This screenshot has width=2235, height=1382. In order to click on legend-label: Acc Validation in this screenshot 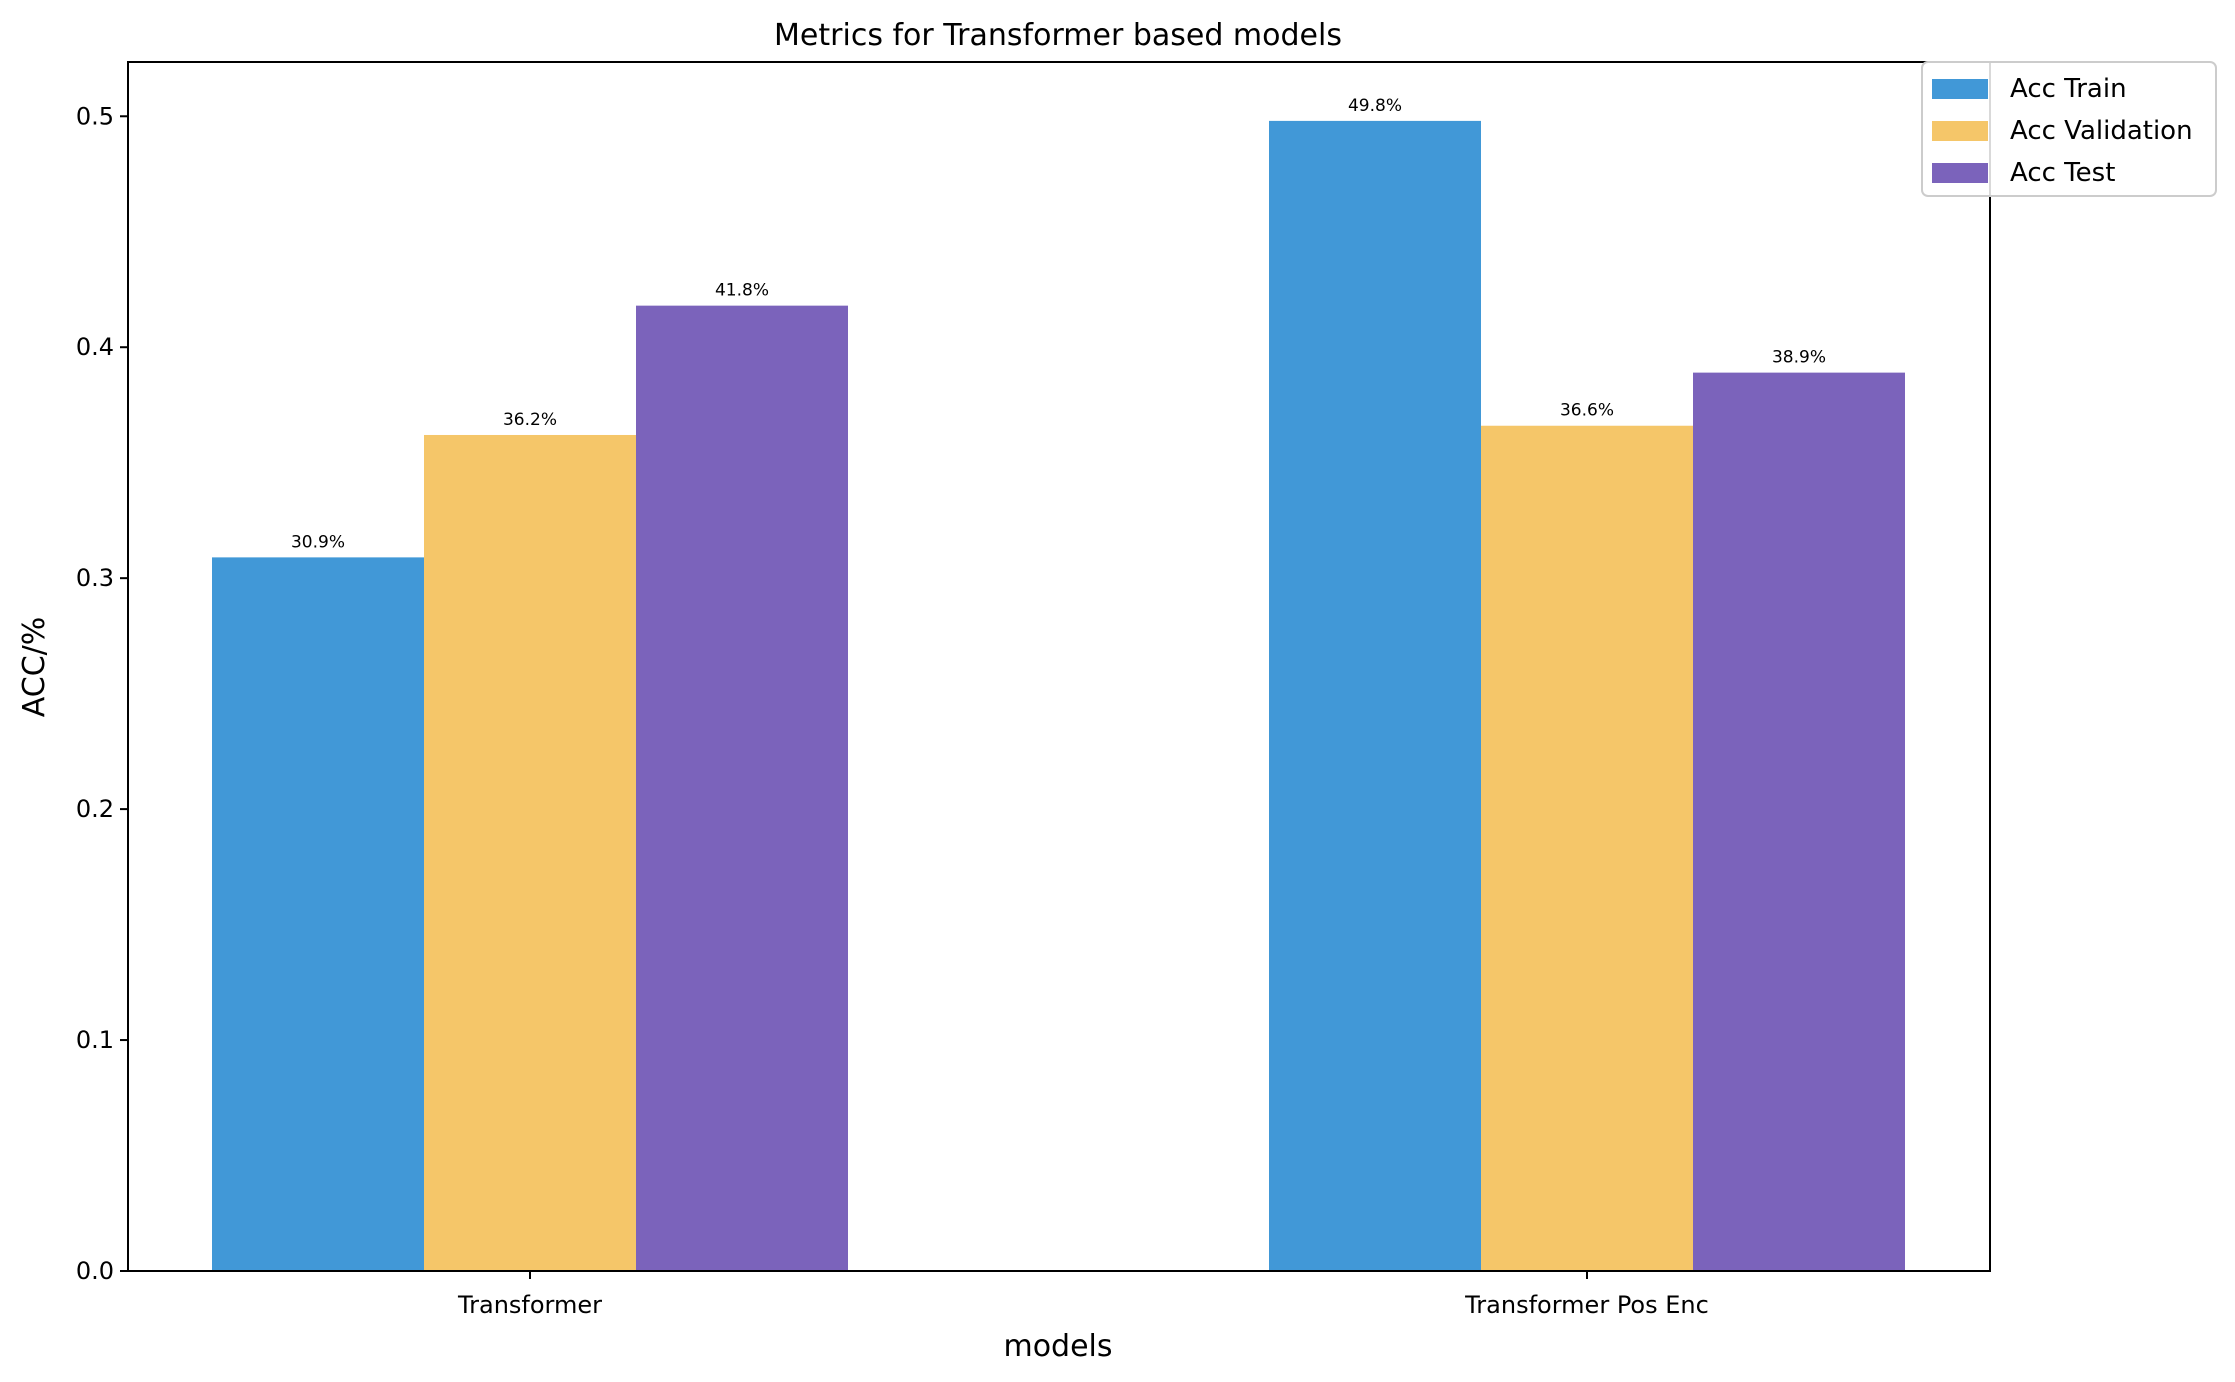, I will do `click(2101, 131)`.